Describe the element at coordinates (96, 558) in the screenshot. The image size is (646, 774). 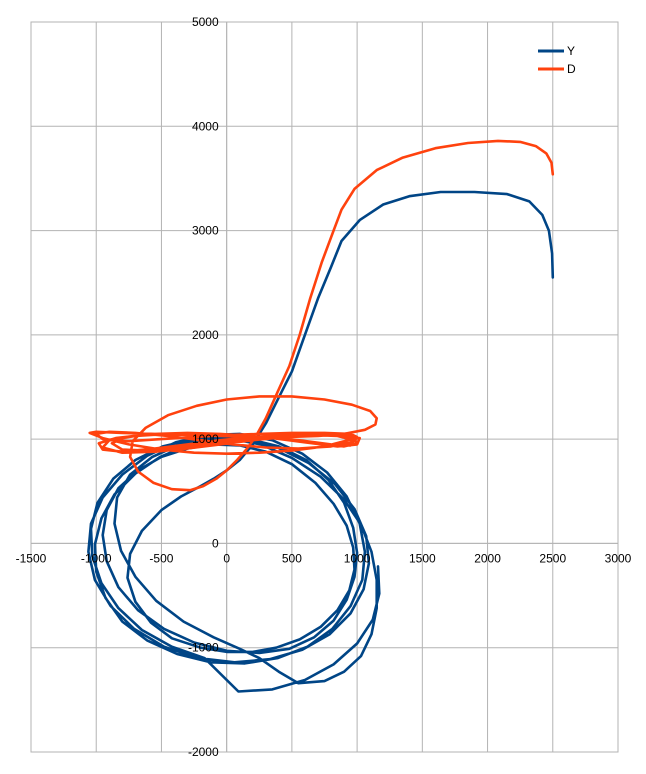
I see `x-tick-label: -1000` at that location.